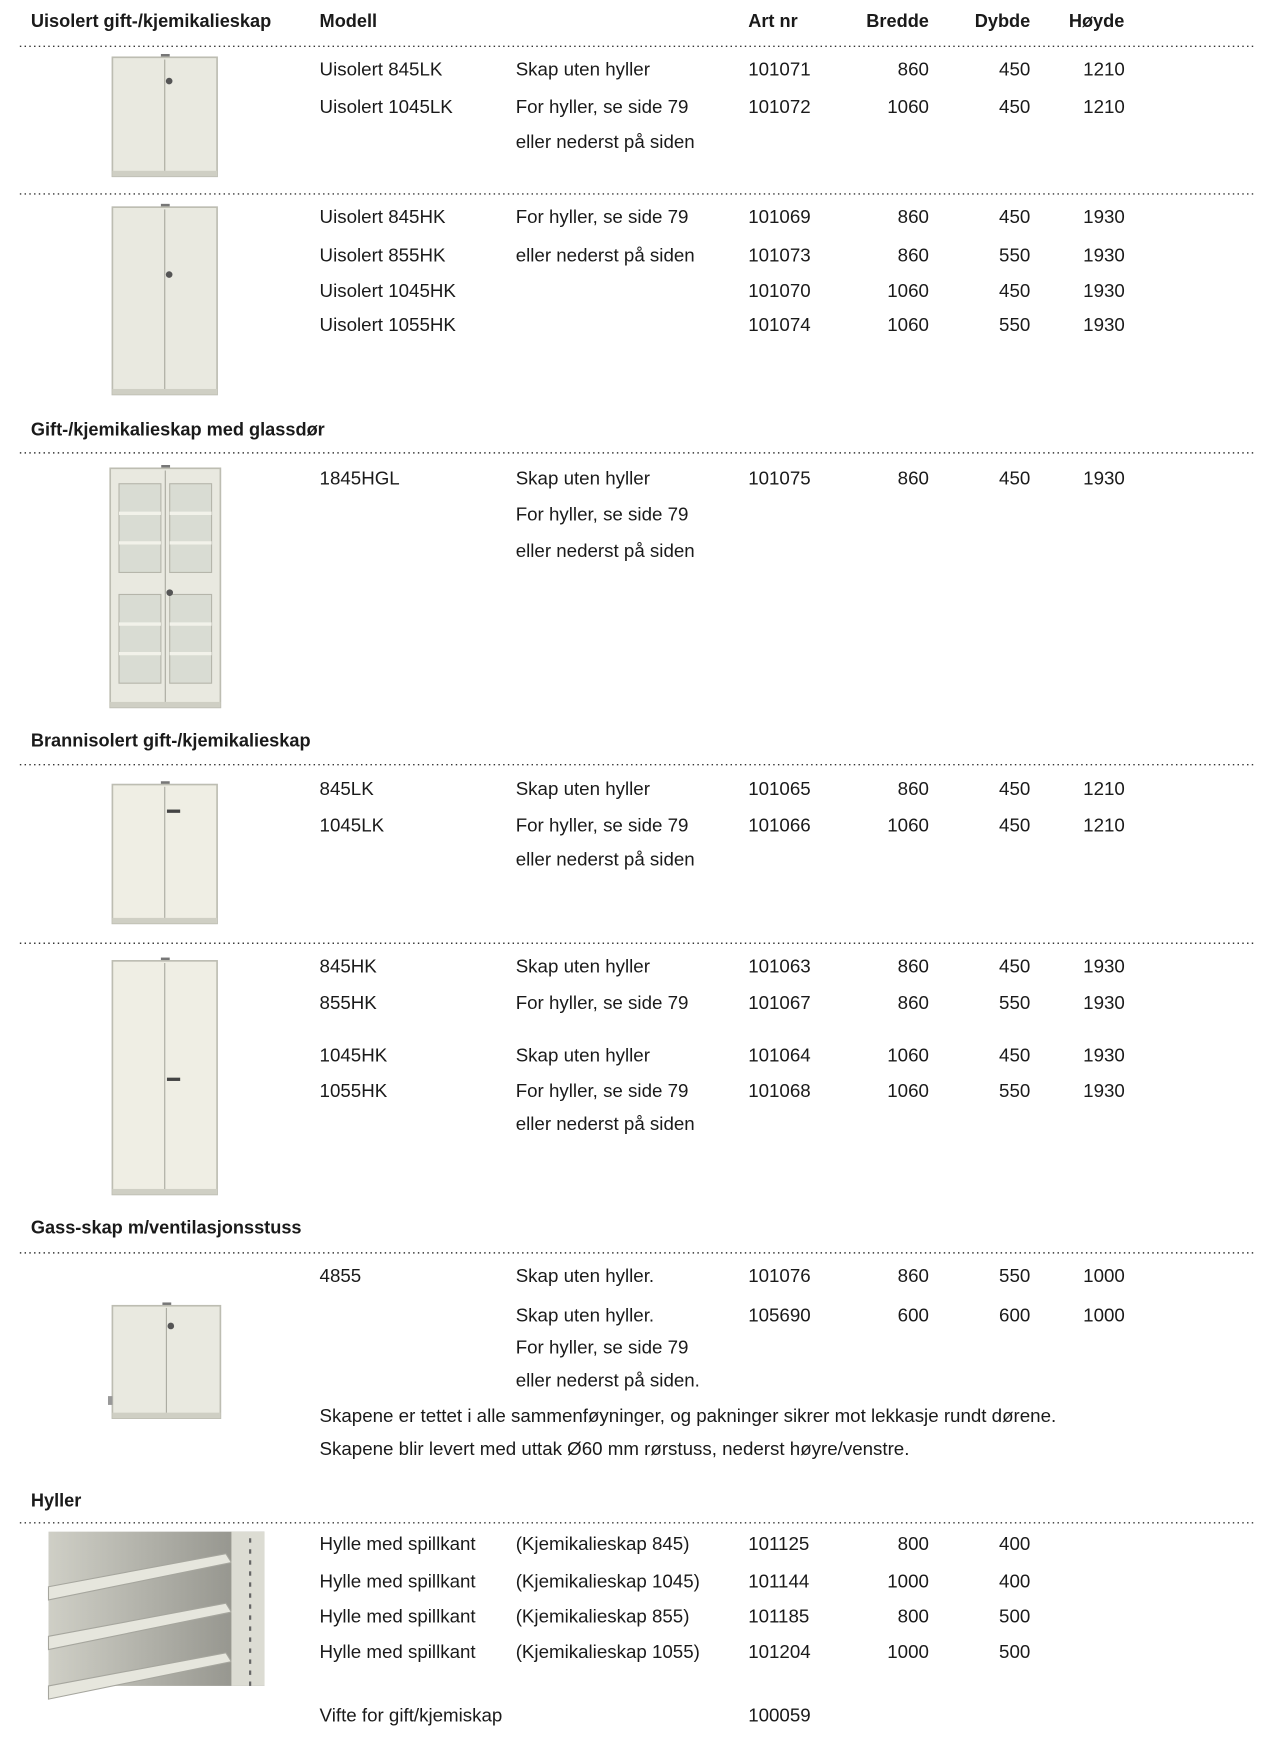 The image size is (1265, 1741). Describe the element at coordinates (151, 21) in the screenshot. I see `header-title: Uisolert gift-/kjemikalieskap` at that location.